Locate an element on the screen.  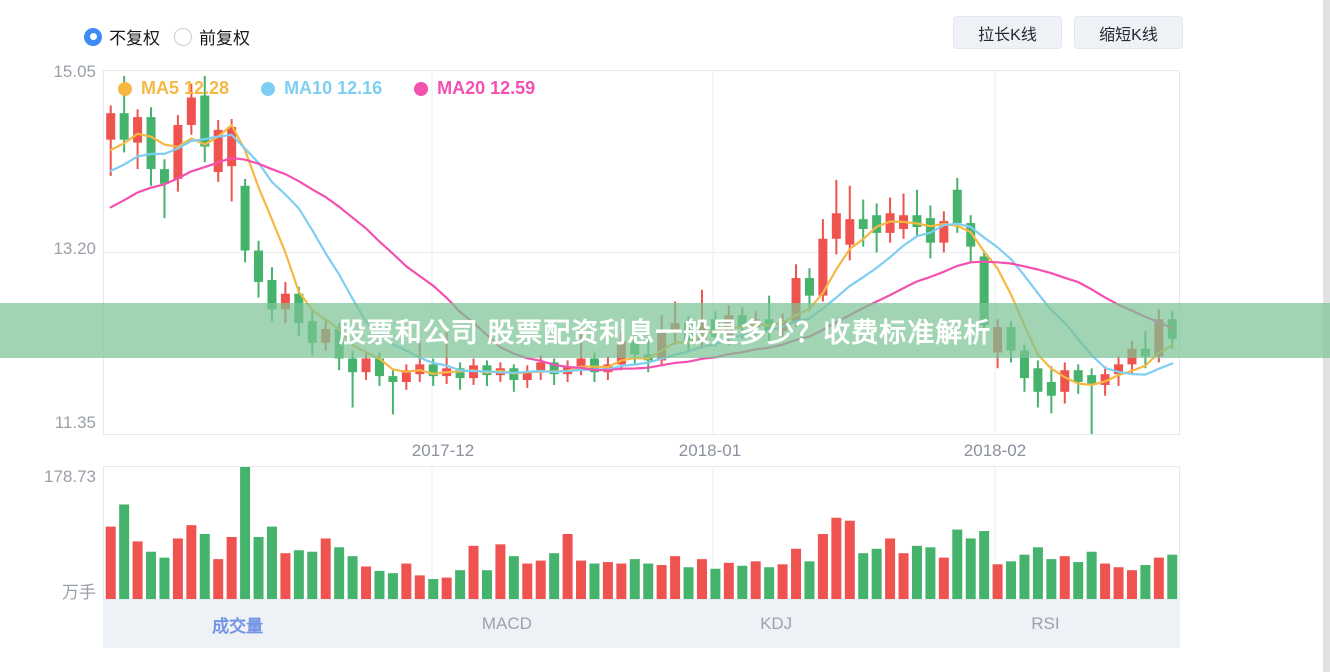
radio-unselected-icon is located at coordinates (183, 36).